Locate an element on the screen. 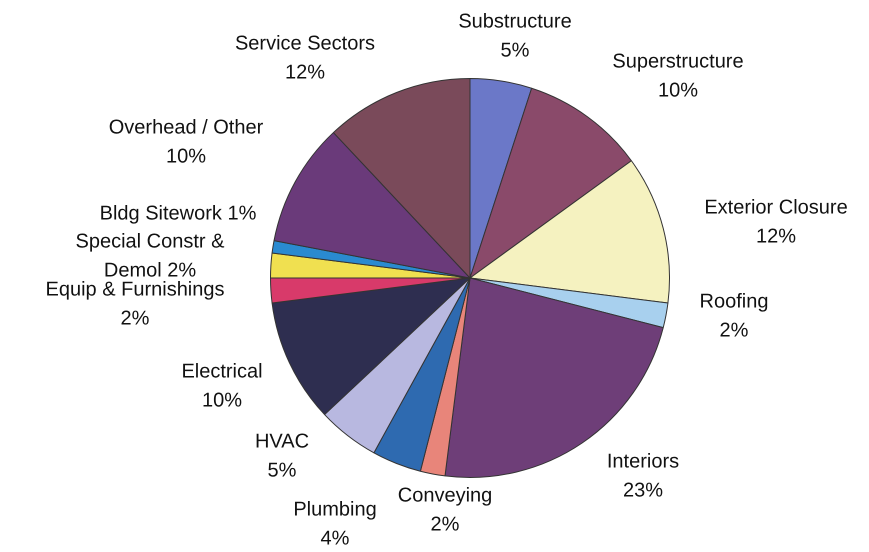 The image size is (869, 552). slice-label: Interiors is located at coordinates (643, 461).